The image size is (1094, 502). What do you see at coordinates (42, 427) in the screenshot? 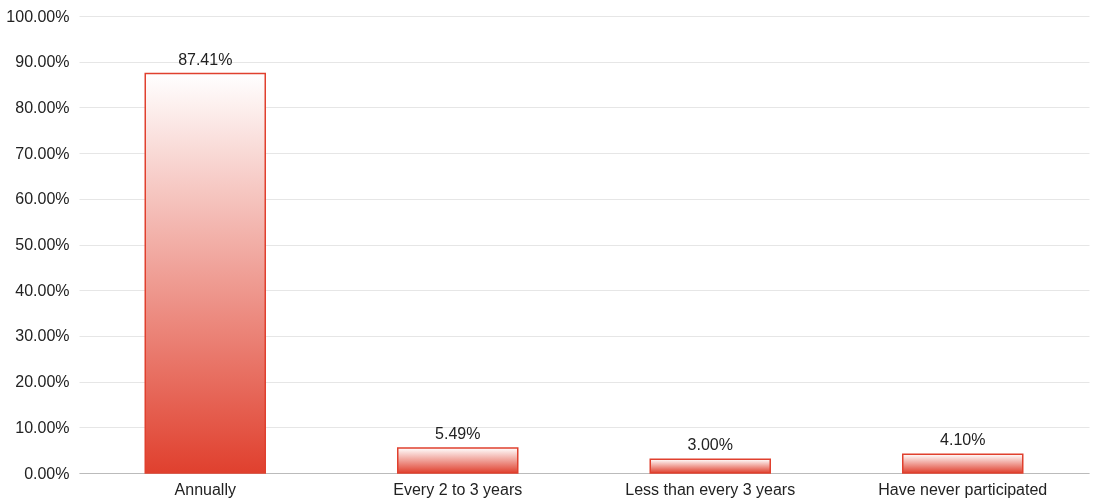
I see `y-tick-label: 10.00%` at bounding box center [42, 427].